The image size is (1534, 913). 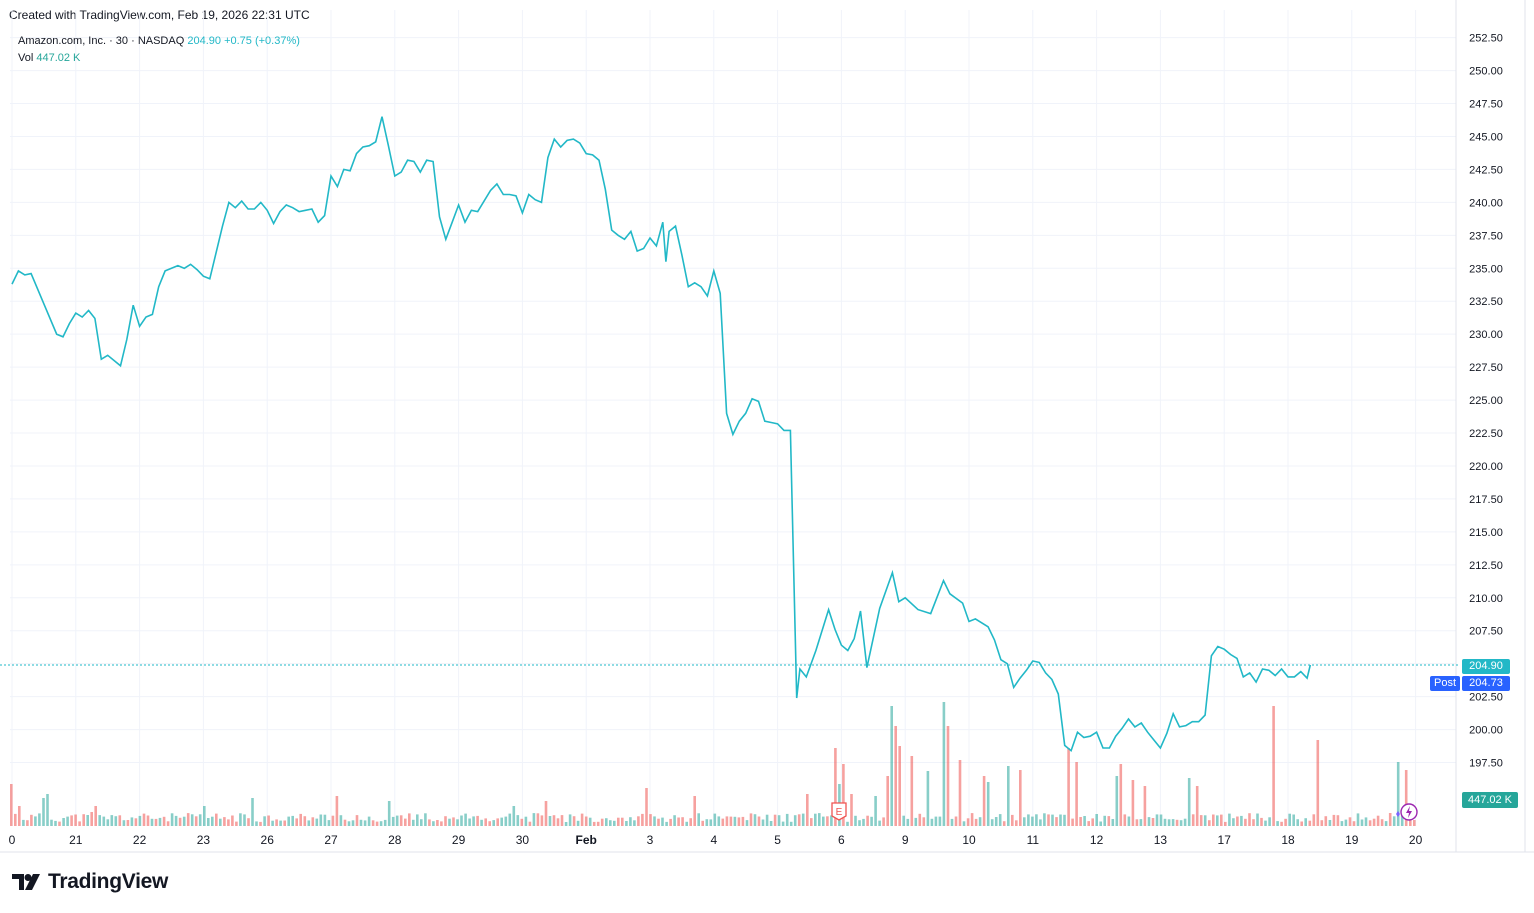 I want to click on post-market-price-tag: 204.73, so click(x=1486, y=683).